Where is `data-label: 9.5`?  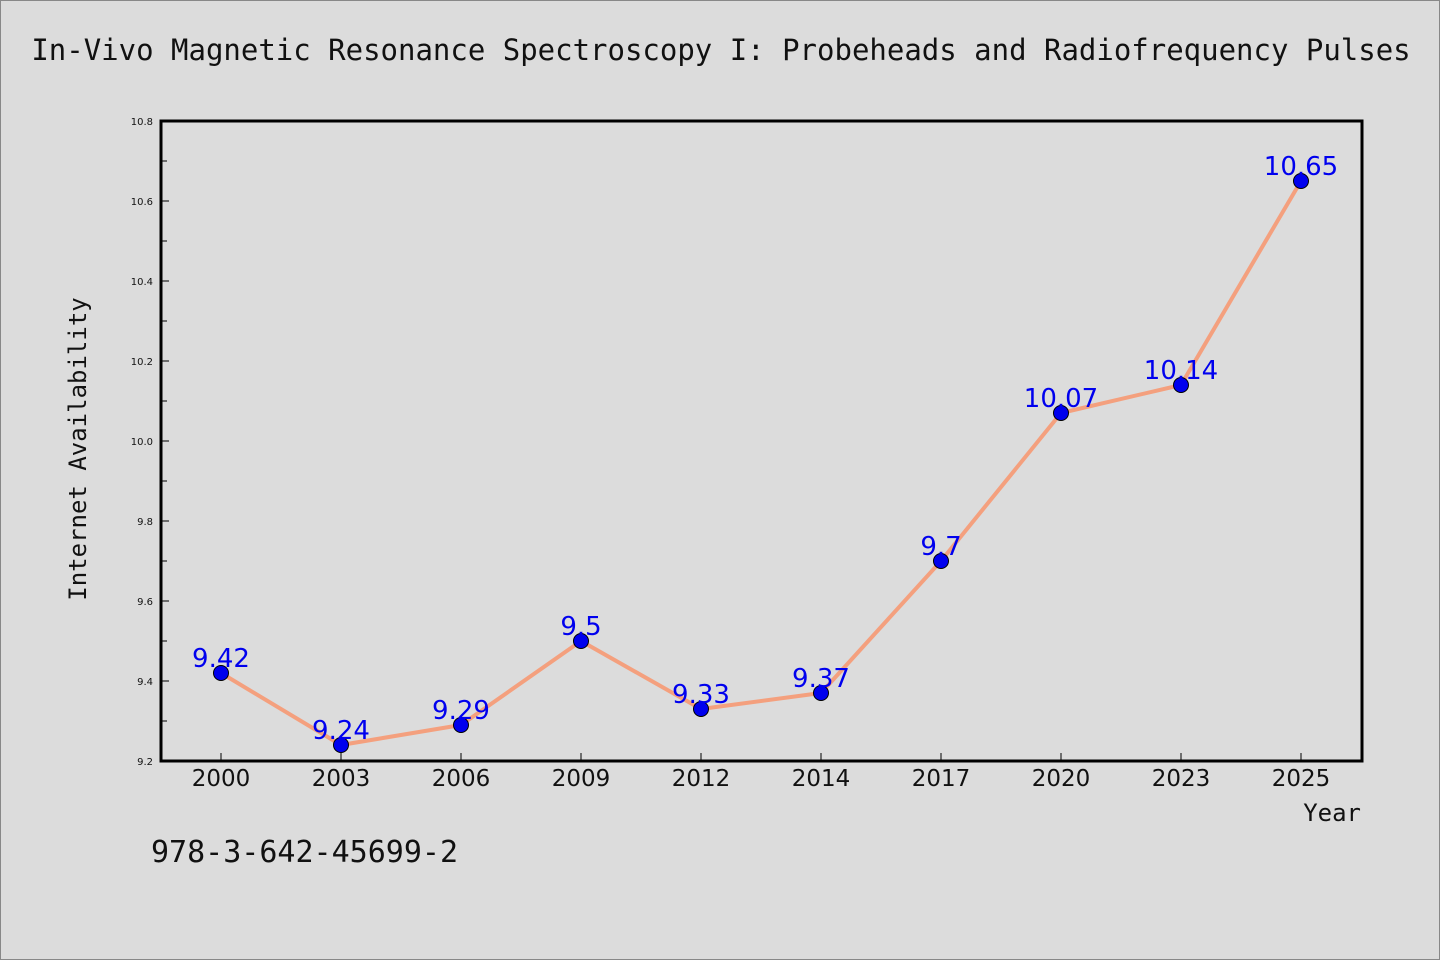
data-label: 9.5 is located at coordinates (580, 627).